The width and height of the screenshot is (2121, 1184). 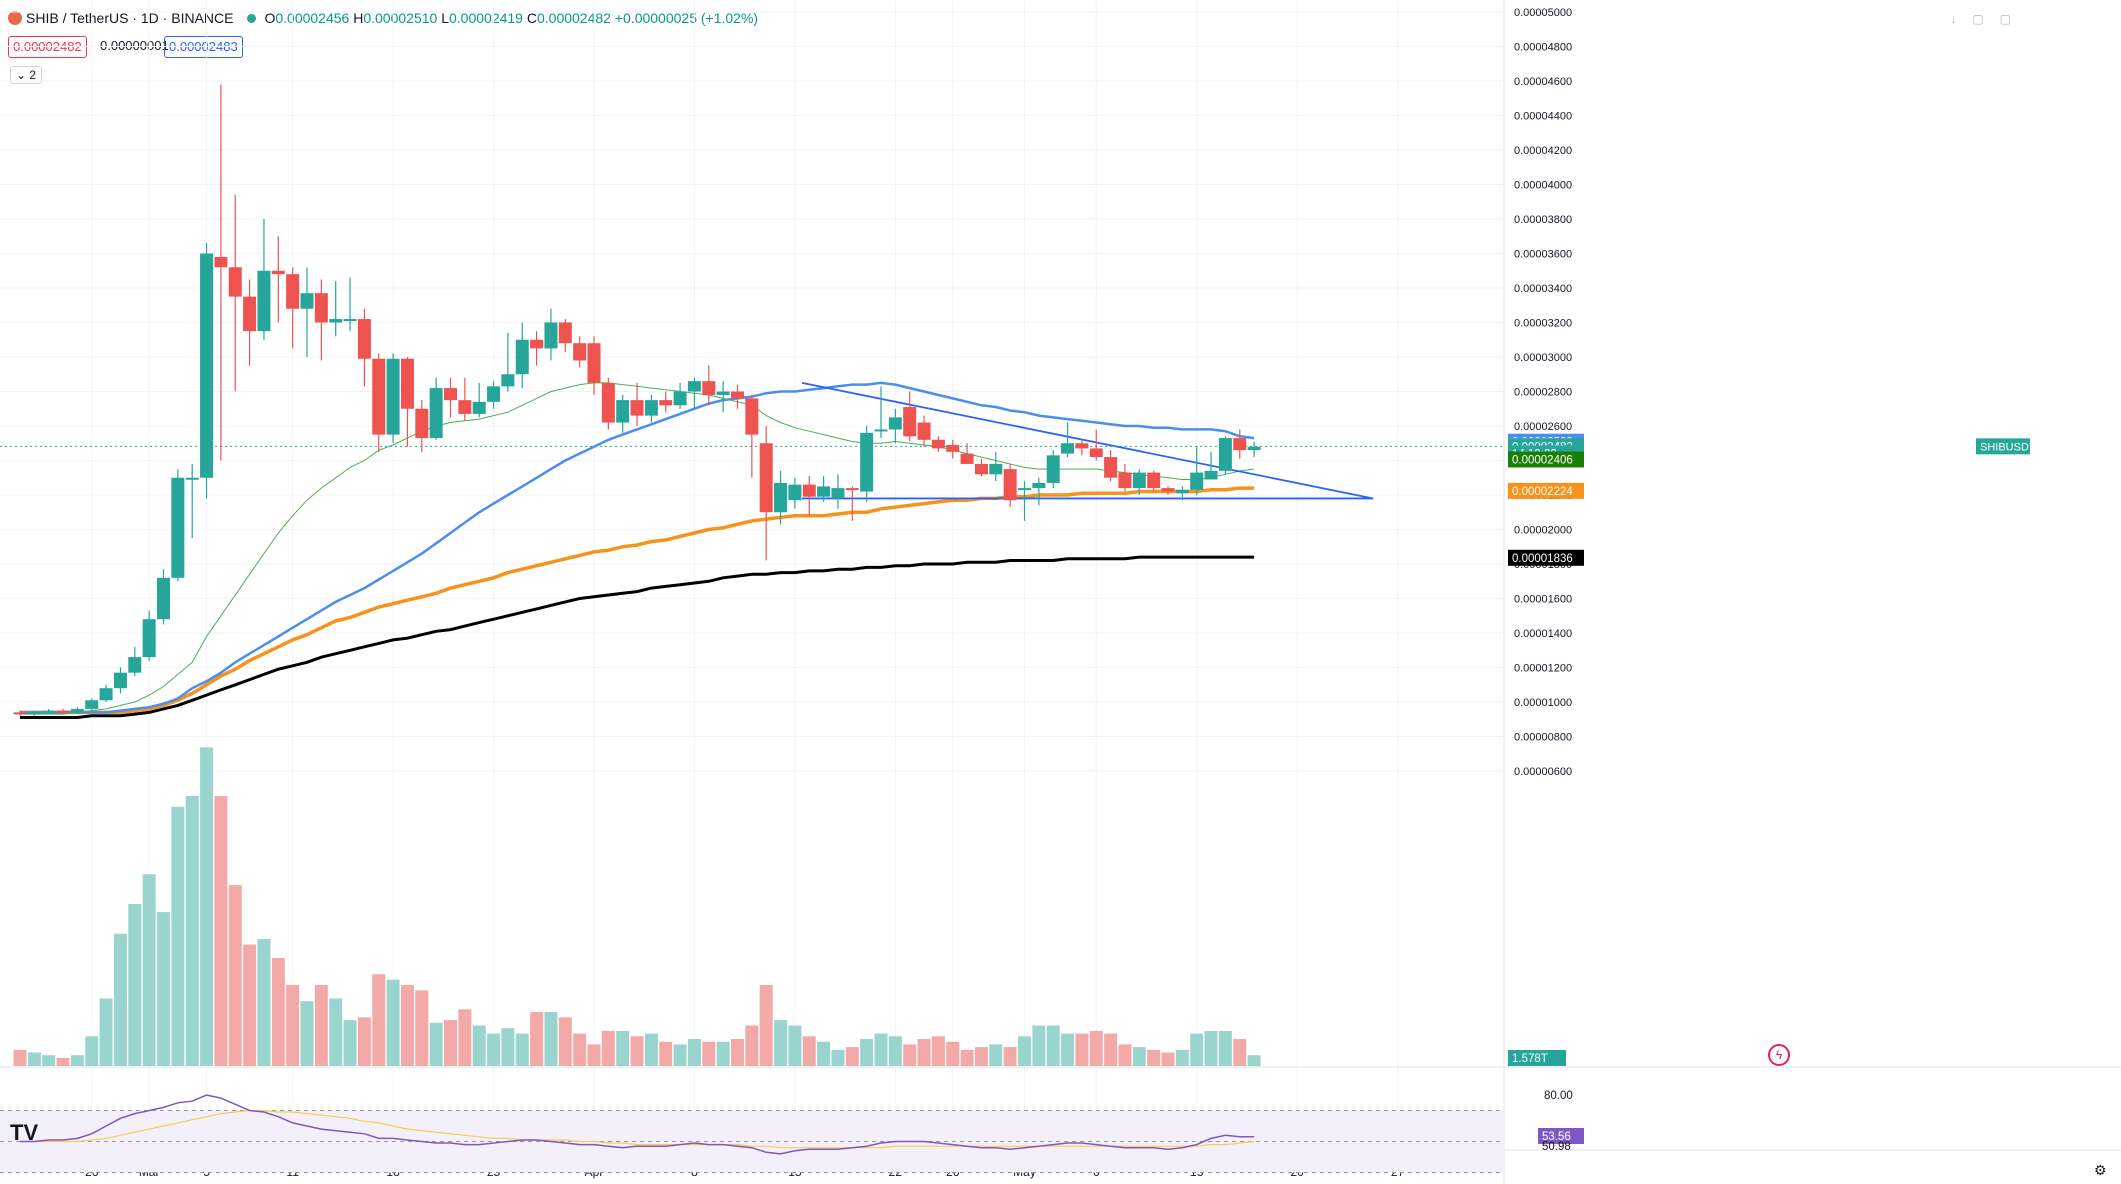 I want to click on y-tick-label: 0.00003800, so click(x=1543, y=220).